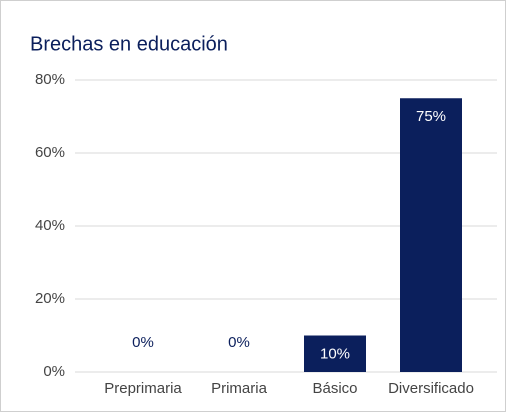 The height and width of the screenshot is (412, 506). Describe the element at coordinates (50, 79) in the screenshot. I see `y-tick-label: 80%` at that location.